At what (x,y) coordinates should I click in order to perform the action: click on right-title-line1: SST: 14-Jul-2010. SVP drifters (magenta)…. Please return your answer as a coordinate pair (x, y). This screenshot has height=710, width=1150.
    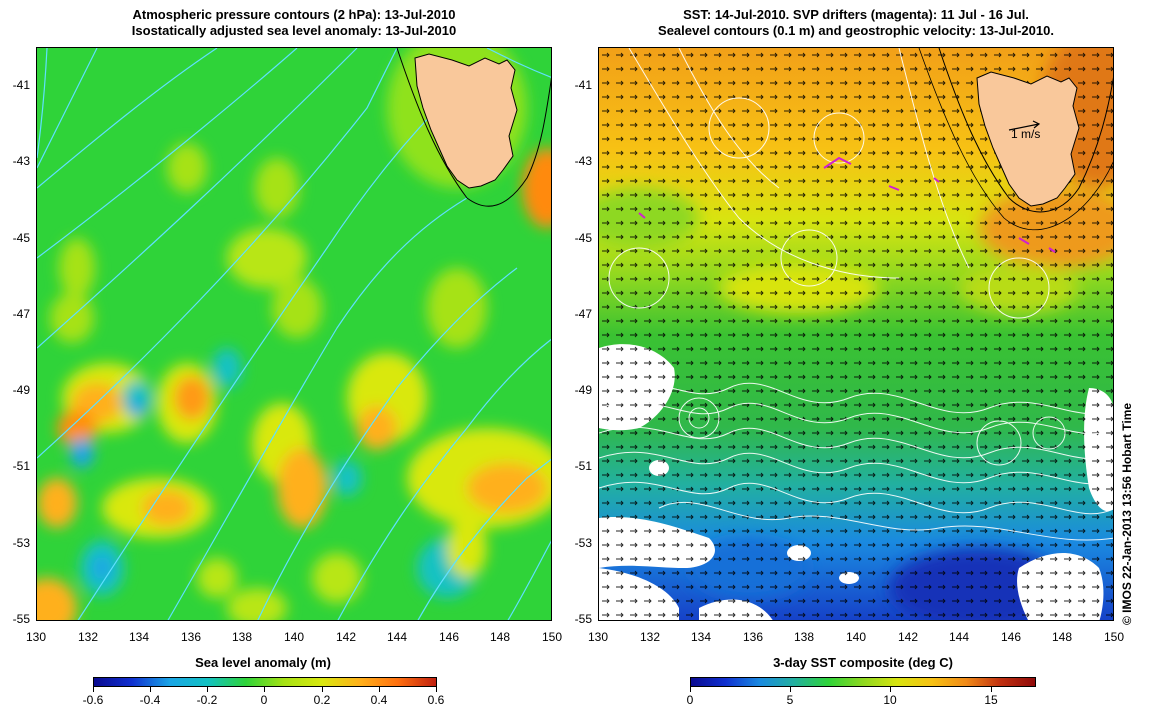
    Looking at the image, I should click on (856, 14).